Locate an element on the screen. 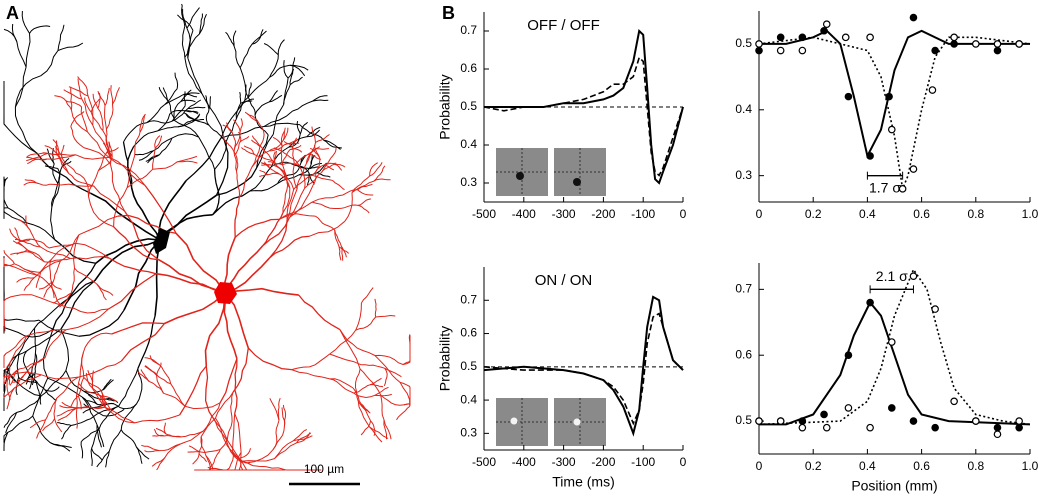 The height and width of the screenshot is (499, 1038). y-tick-label: 0.6 is located at coordinates (468, 333).